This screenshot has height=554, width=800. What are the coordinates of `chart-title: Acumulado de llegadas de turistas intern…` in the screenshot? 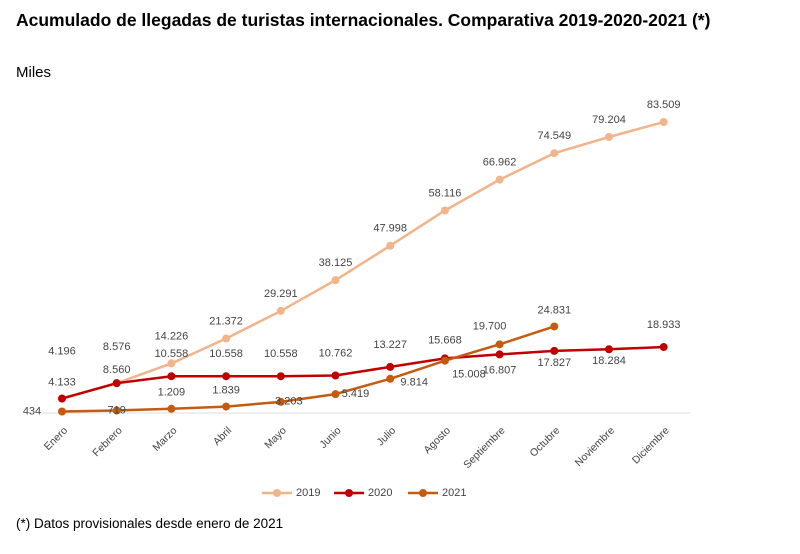 It's located at (363, 20).